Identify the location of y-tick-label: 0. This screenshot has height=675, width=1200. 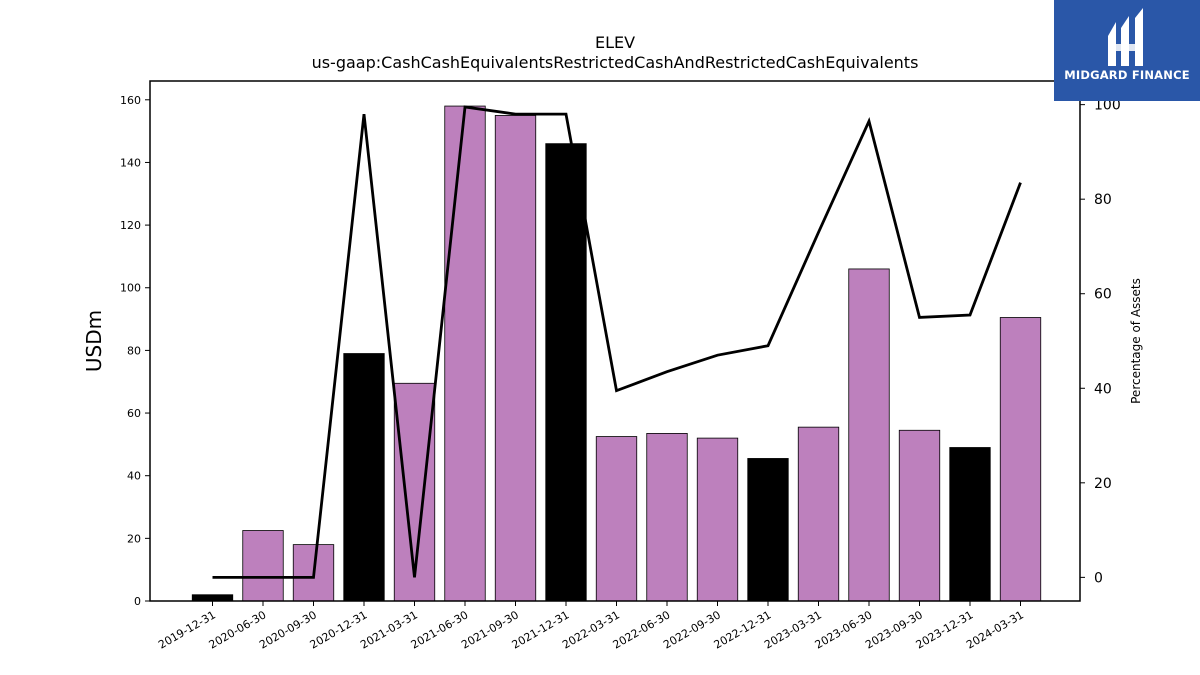
(137, 601).